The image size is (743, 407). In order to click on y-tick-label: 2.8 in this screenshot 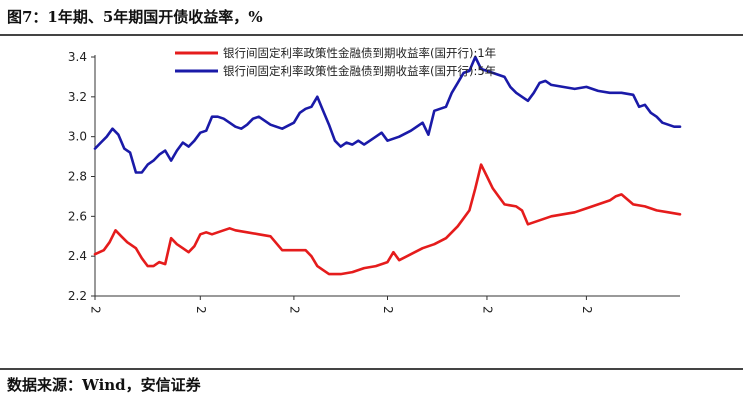, I will do `click(77, 177)`.